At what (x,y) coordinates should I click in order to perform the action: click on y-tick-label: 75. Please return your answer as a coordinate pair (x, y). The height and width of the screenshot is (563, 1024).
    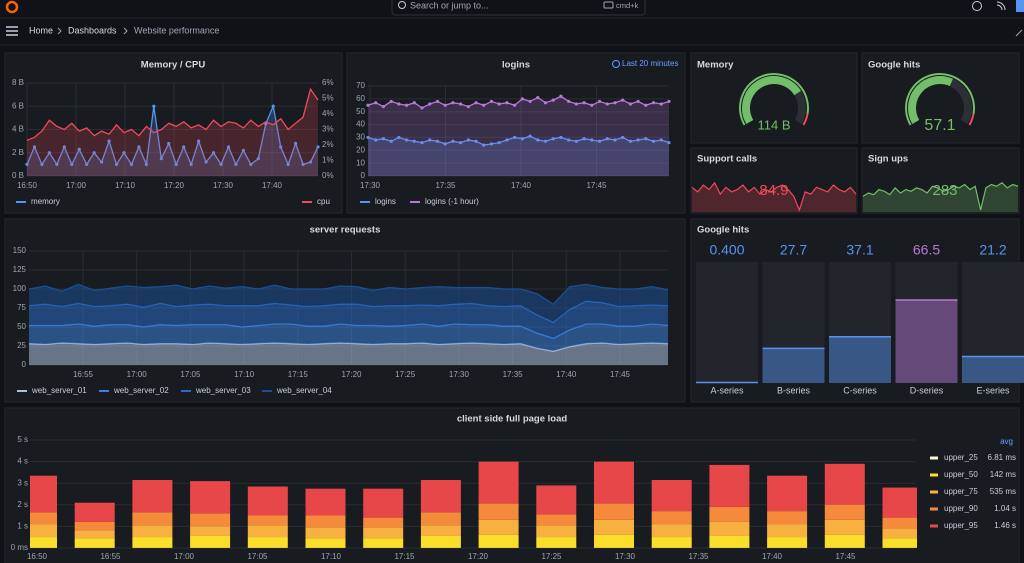
    Looking at the image, I should click on (21, 307).